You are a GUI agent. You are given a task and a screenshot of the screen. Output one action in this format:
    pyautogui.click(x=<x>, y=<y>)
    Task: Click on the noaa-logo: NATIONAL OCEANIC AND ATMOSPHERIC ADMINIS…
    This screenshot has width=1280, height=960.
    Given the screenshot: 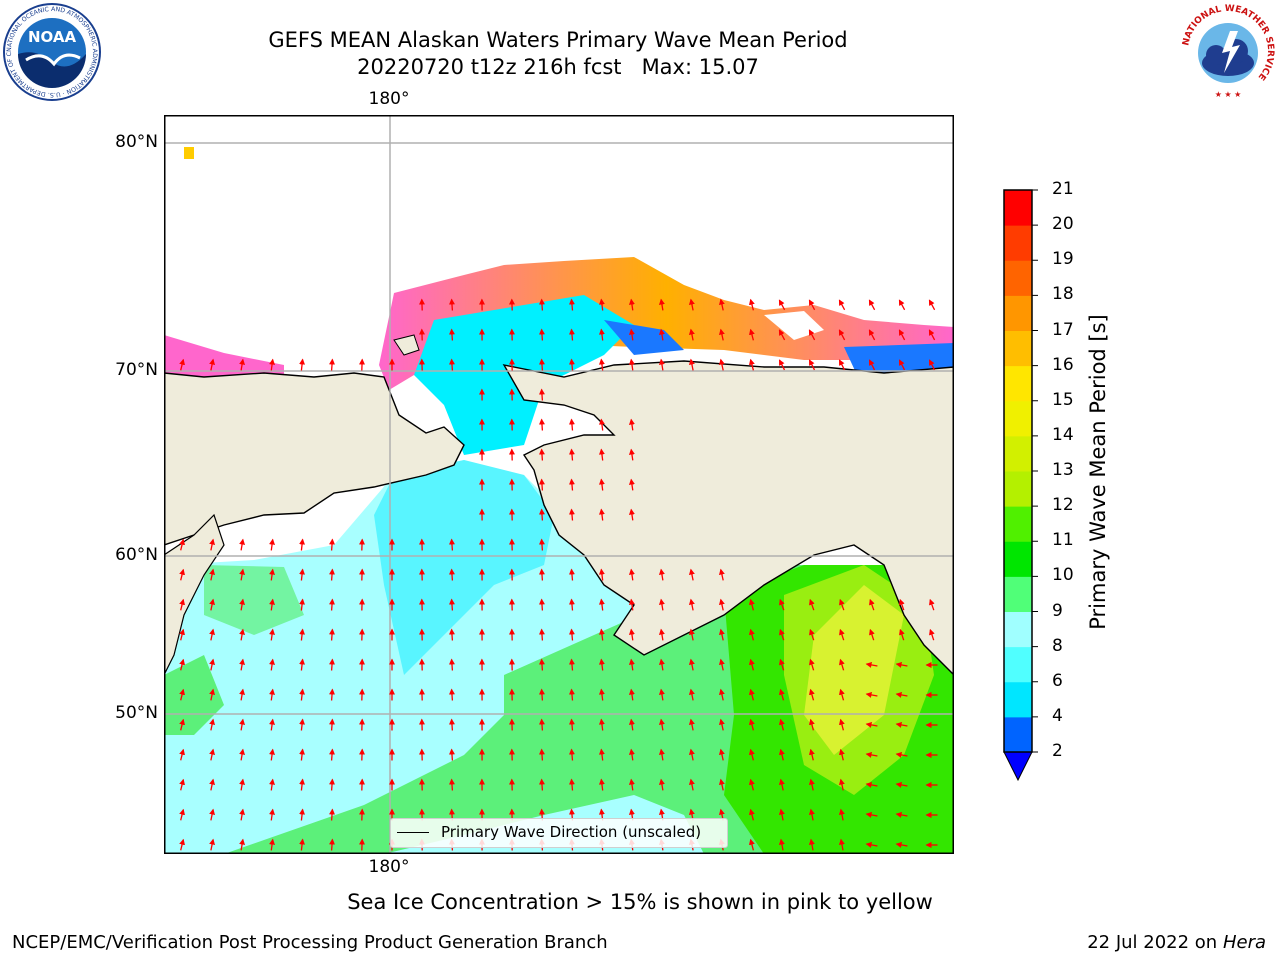 What is the action you would take?
    pyautogui.click(x=51, y=51)
    